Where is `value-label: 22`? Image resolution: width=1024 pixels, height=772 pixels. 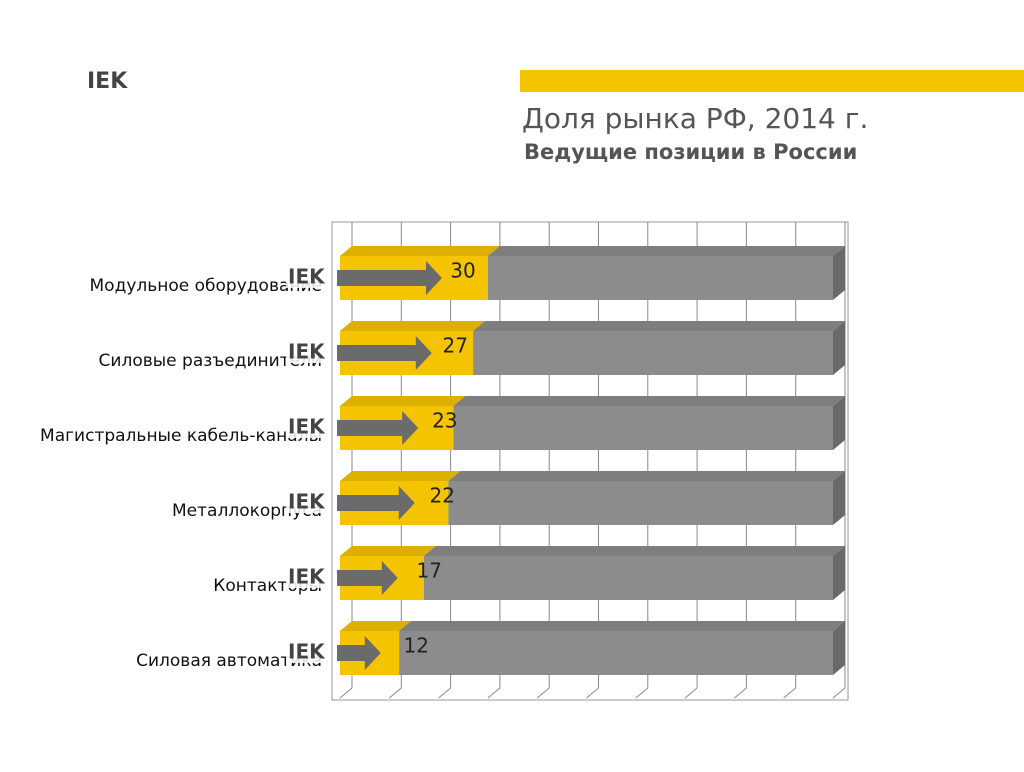
value-label: 22 is located at coordinates (441, 496).